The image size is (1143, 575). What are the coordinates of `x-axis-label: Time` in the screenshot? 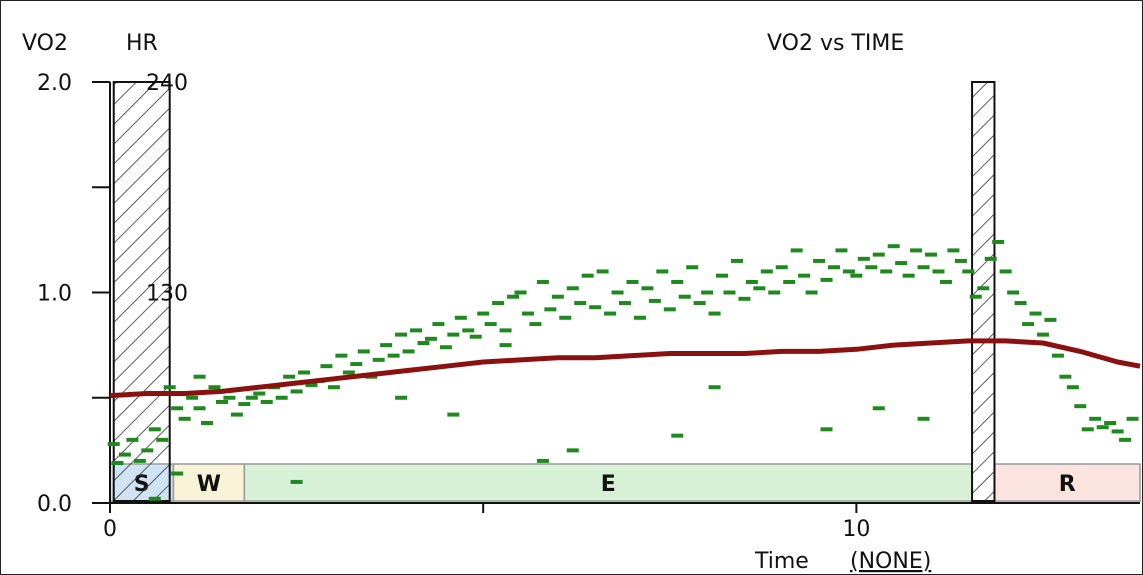 It's located at (781, 561).